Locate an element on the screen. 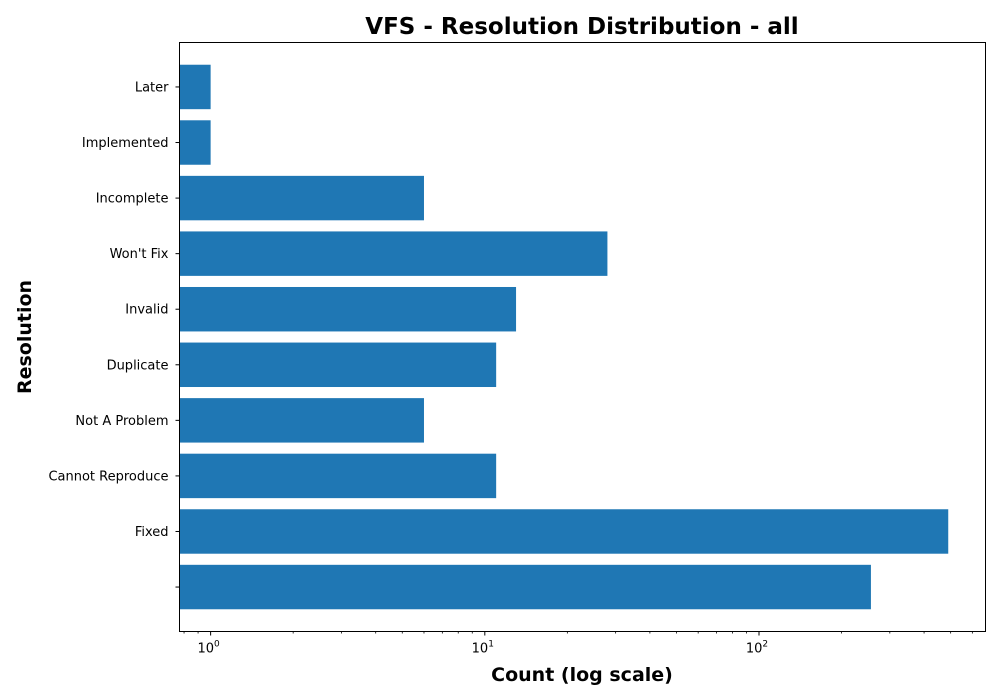  y-tick-label: Incomplete is located at coordinates (132, 199).